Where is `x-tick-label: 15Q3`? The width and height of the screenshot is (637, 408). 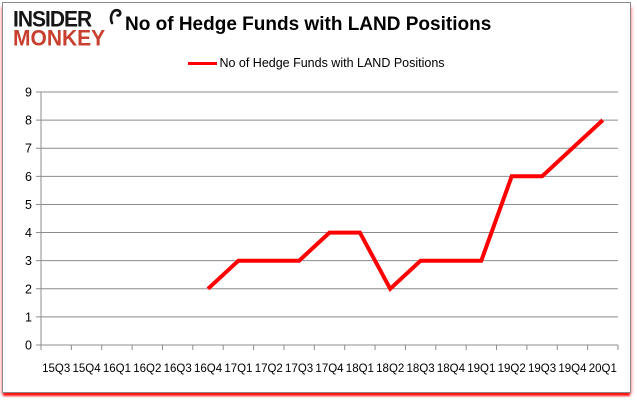 x-tick-label: 15Q3 is located at coordinates (56, 369).